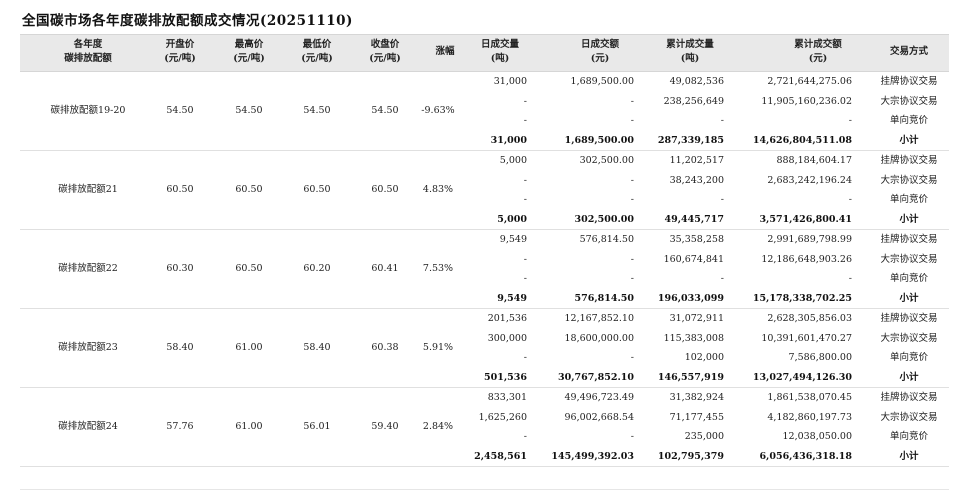 The width and height of the screenshot is (969, 495). I want to click on daily-amount: 30,767,852.10, so click(595, 377).